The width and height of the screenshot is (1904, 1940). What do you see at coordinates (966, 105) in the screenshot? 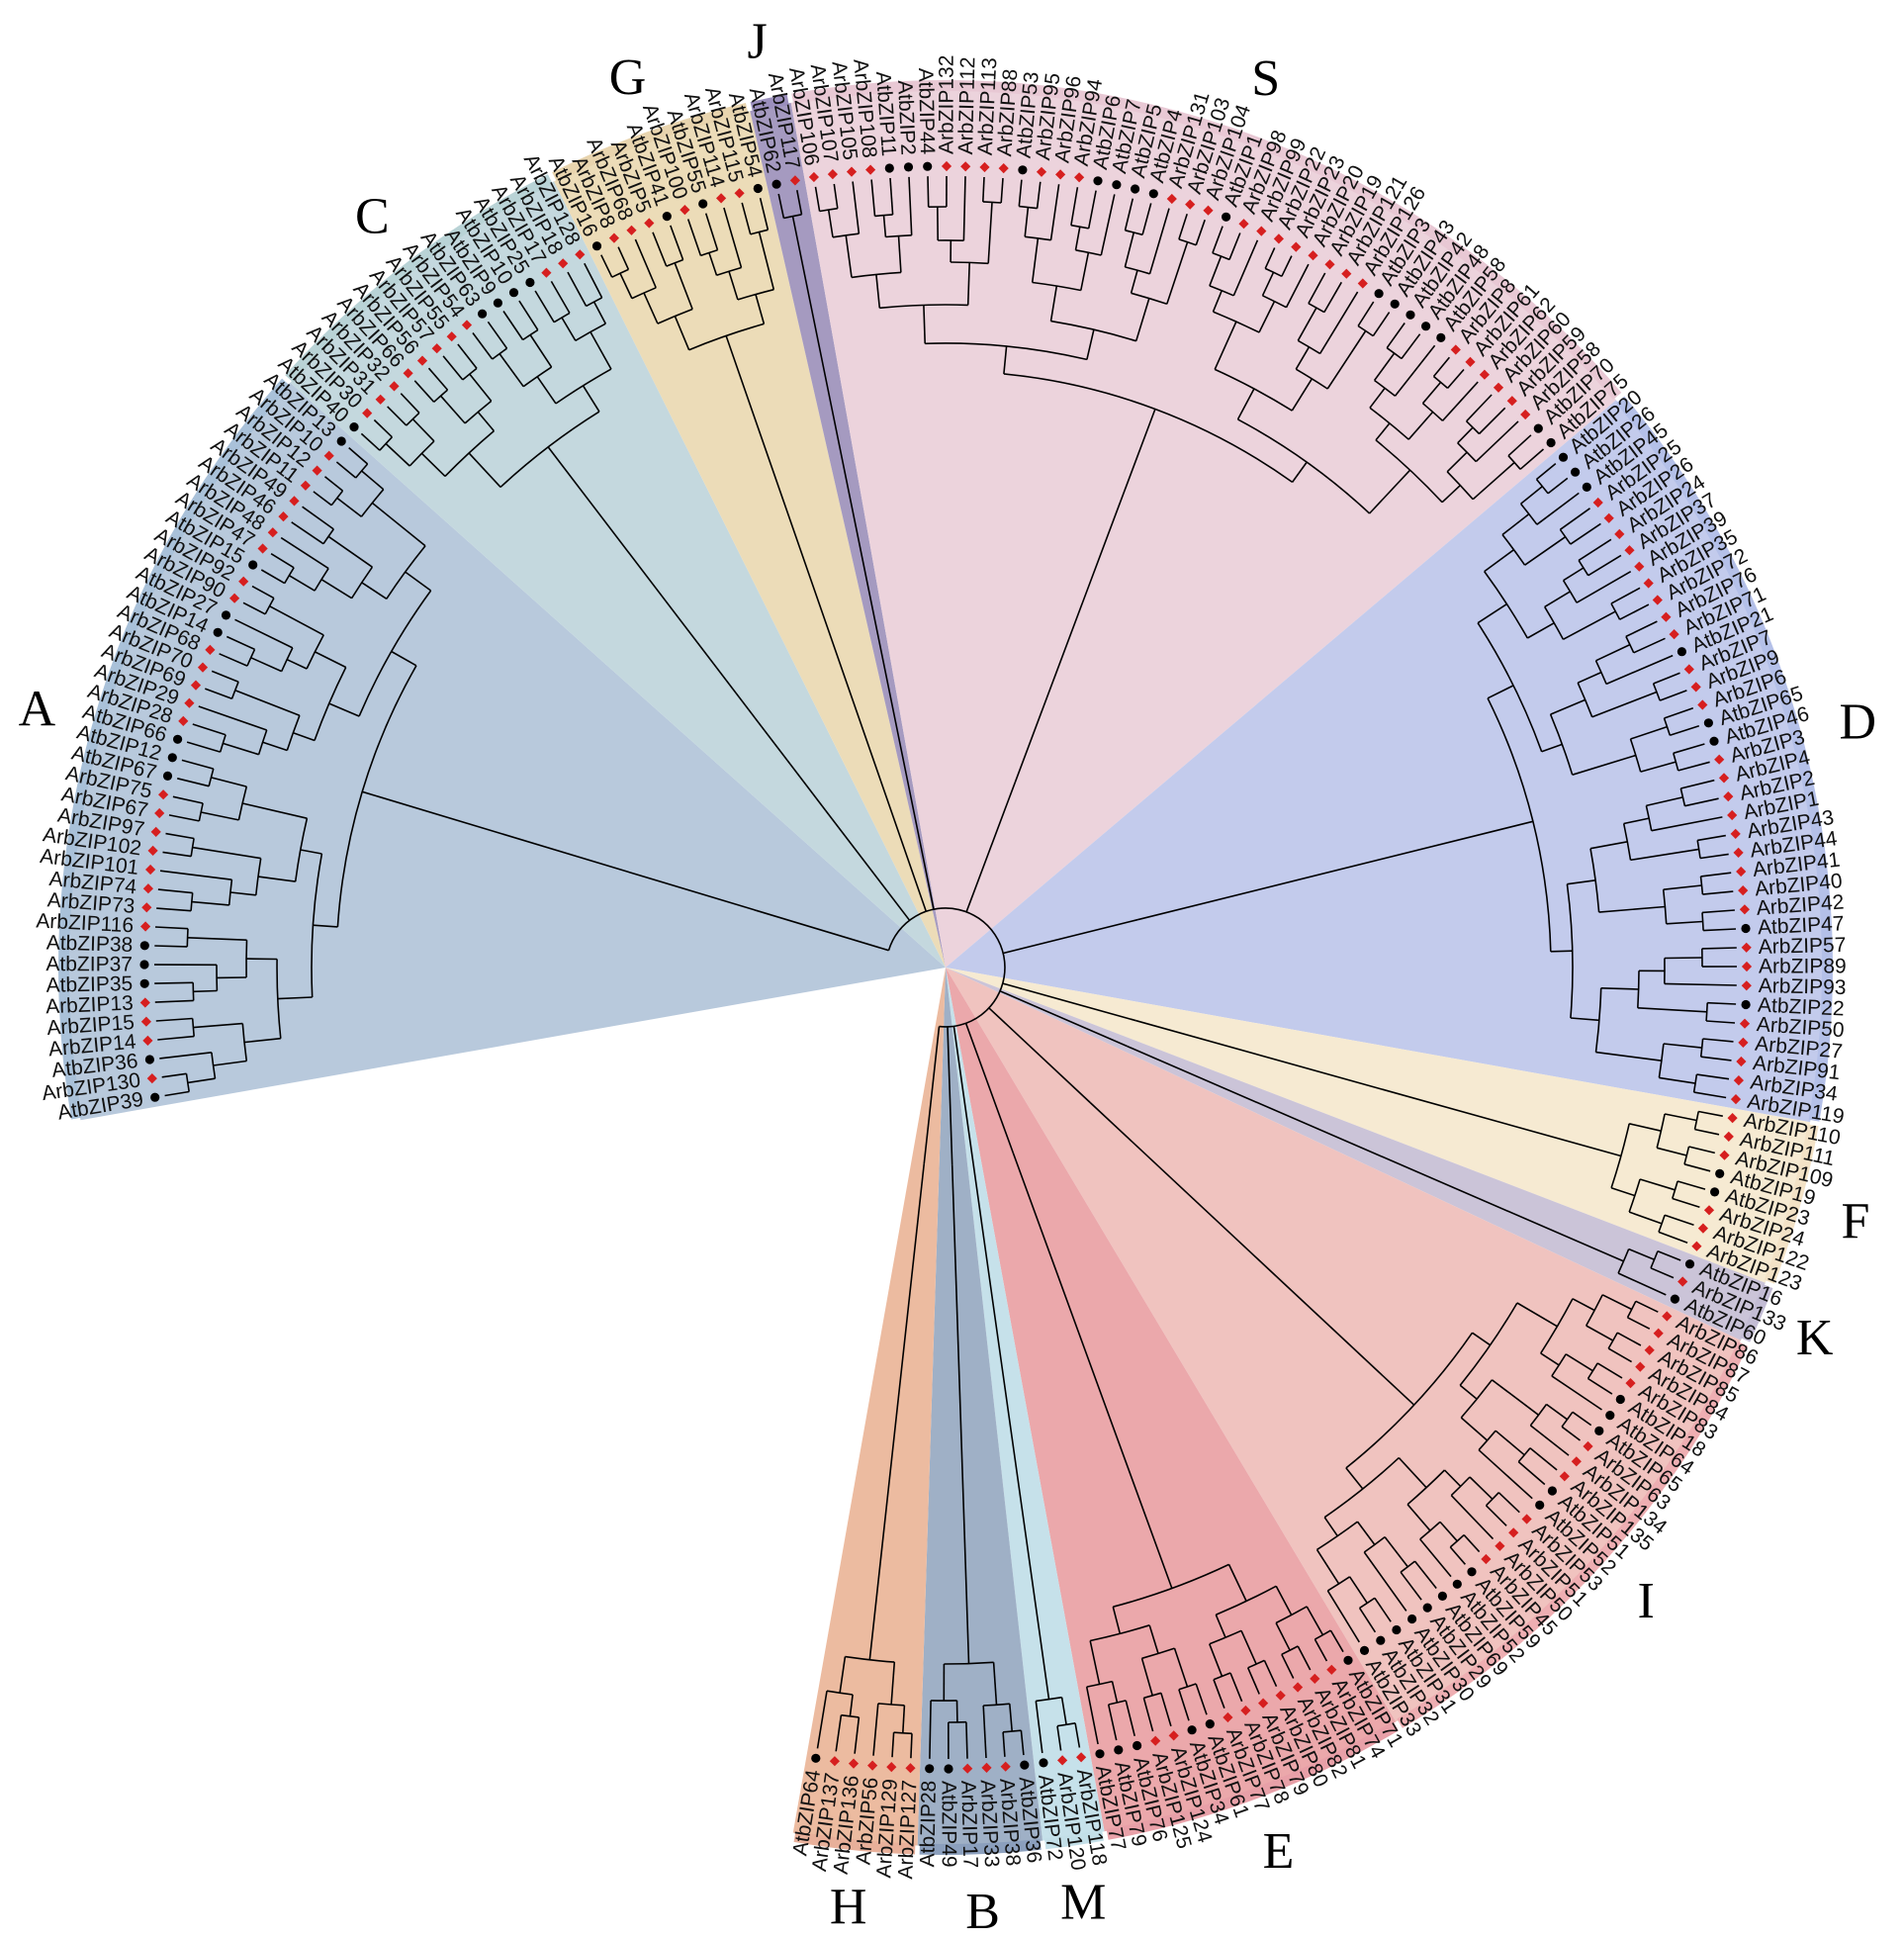
I see `leaf-label: ArbZIP112` at bounding box center [966, 105].